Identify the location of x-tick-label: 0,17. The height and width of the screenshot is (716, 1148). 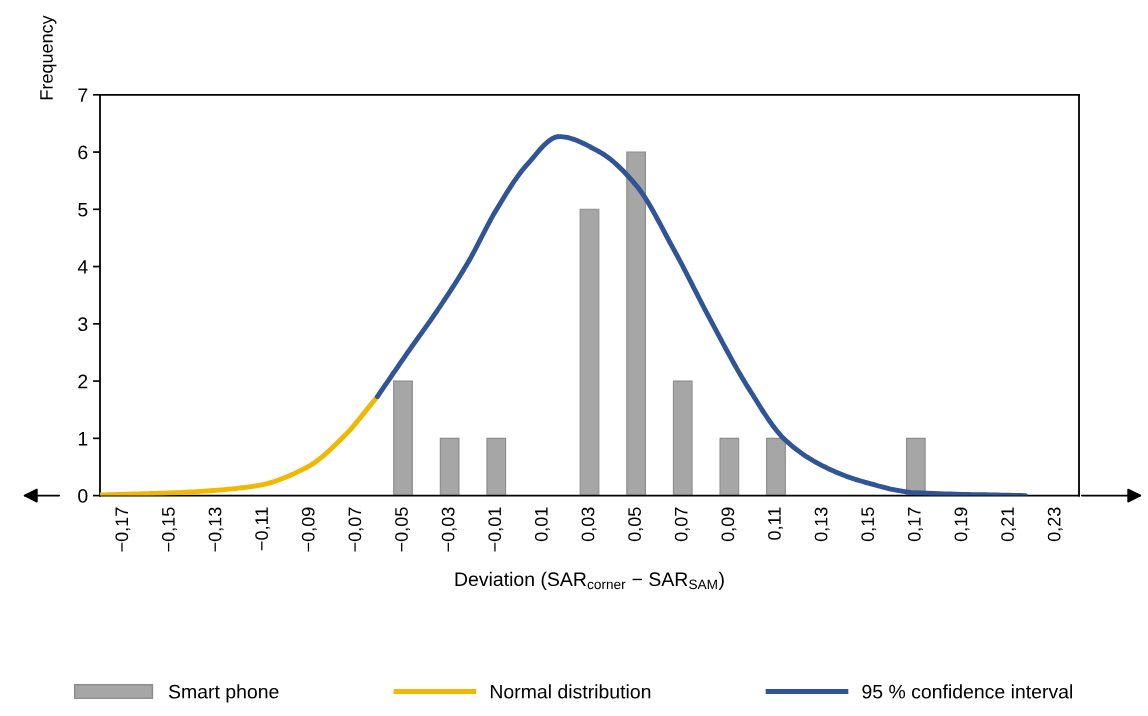
(915, 524).